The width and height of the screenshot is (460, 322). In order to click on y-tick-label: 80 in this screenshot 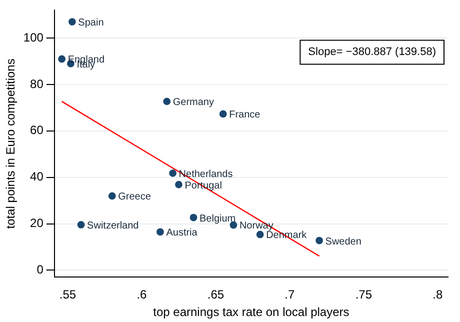, I will do `click(37, 83)`.